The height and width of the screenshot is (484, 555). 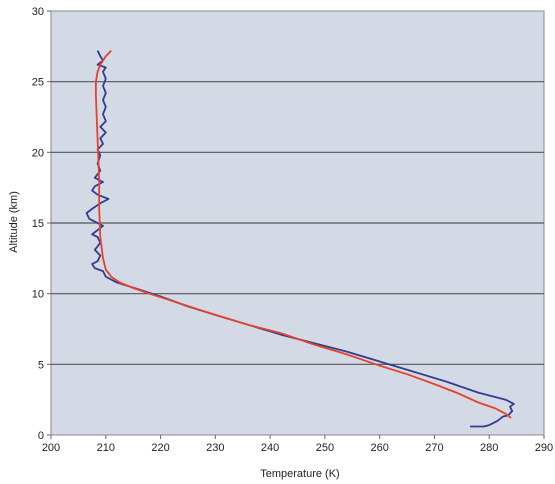 What do you see at coordinates (38, 12) in the screenshot?
I see `y-tick-label-30: 30` at bounding box center [38, 12].